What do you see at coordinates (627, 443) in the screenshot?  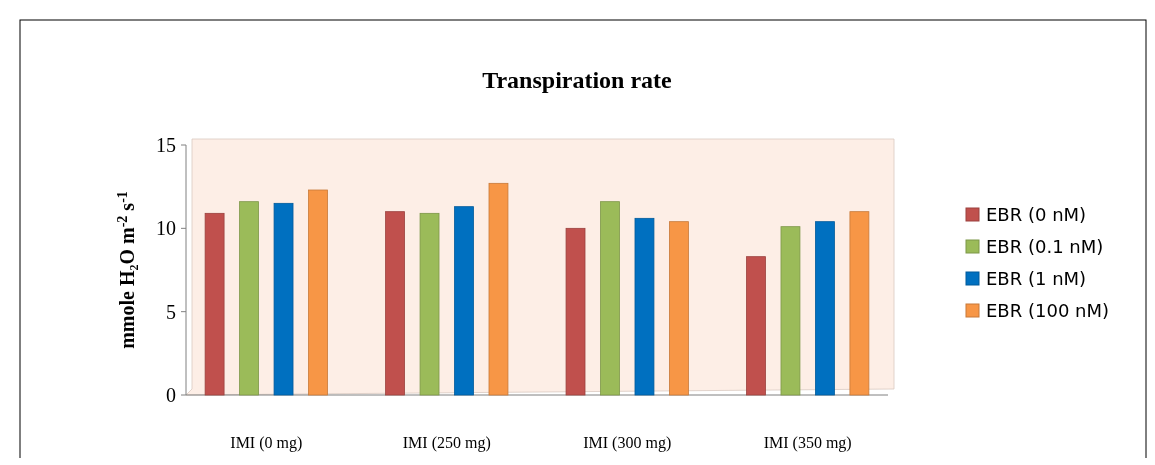 I see `x-tick-label: IMI (300 mg)` at bounding box center [627, 443].